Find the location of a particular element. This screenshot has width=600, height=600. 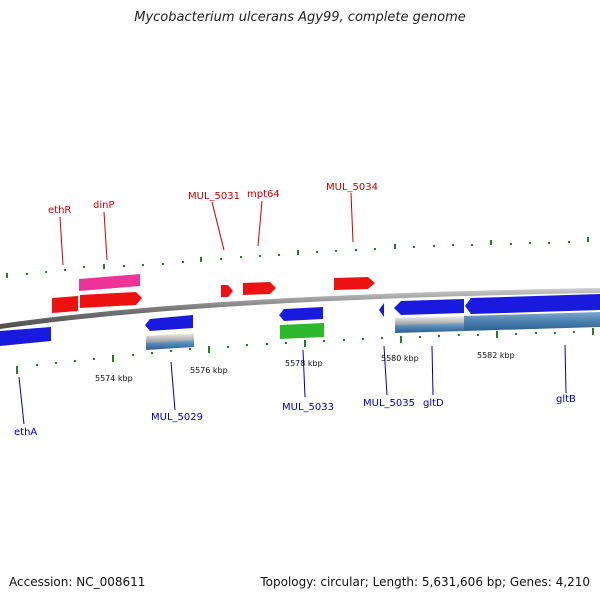

reverse-strand-features is located at coordinates (300, 322).